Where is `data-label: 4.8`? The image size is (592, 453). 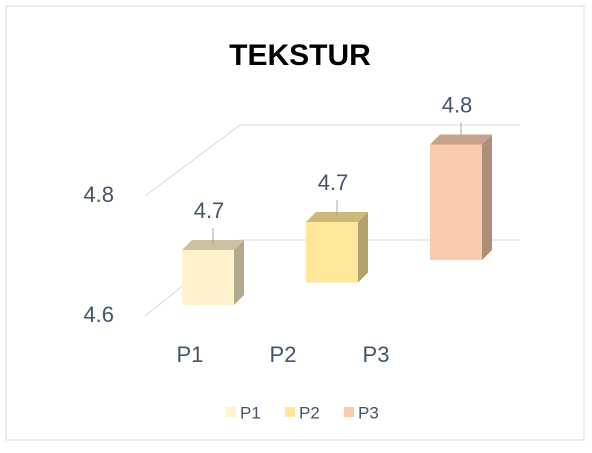 data-label: 4.8 is located at coordinates (457, 104).